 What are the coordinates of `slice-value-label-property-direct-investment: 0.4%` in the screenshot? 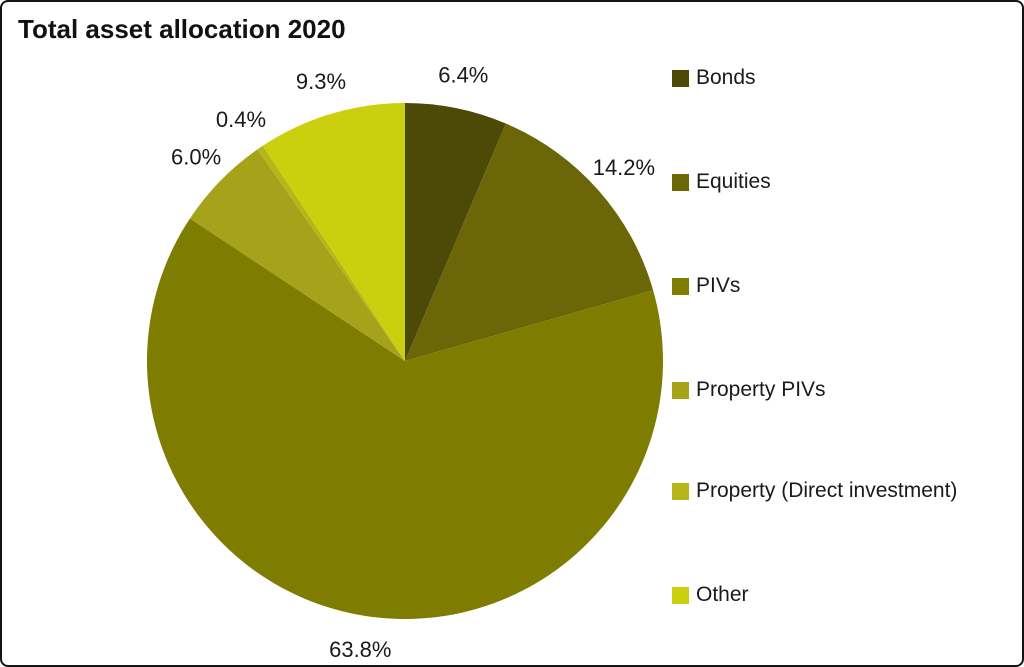 It's located at (241, 119).